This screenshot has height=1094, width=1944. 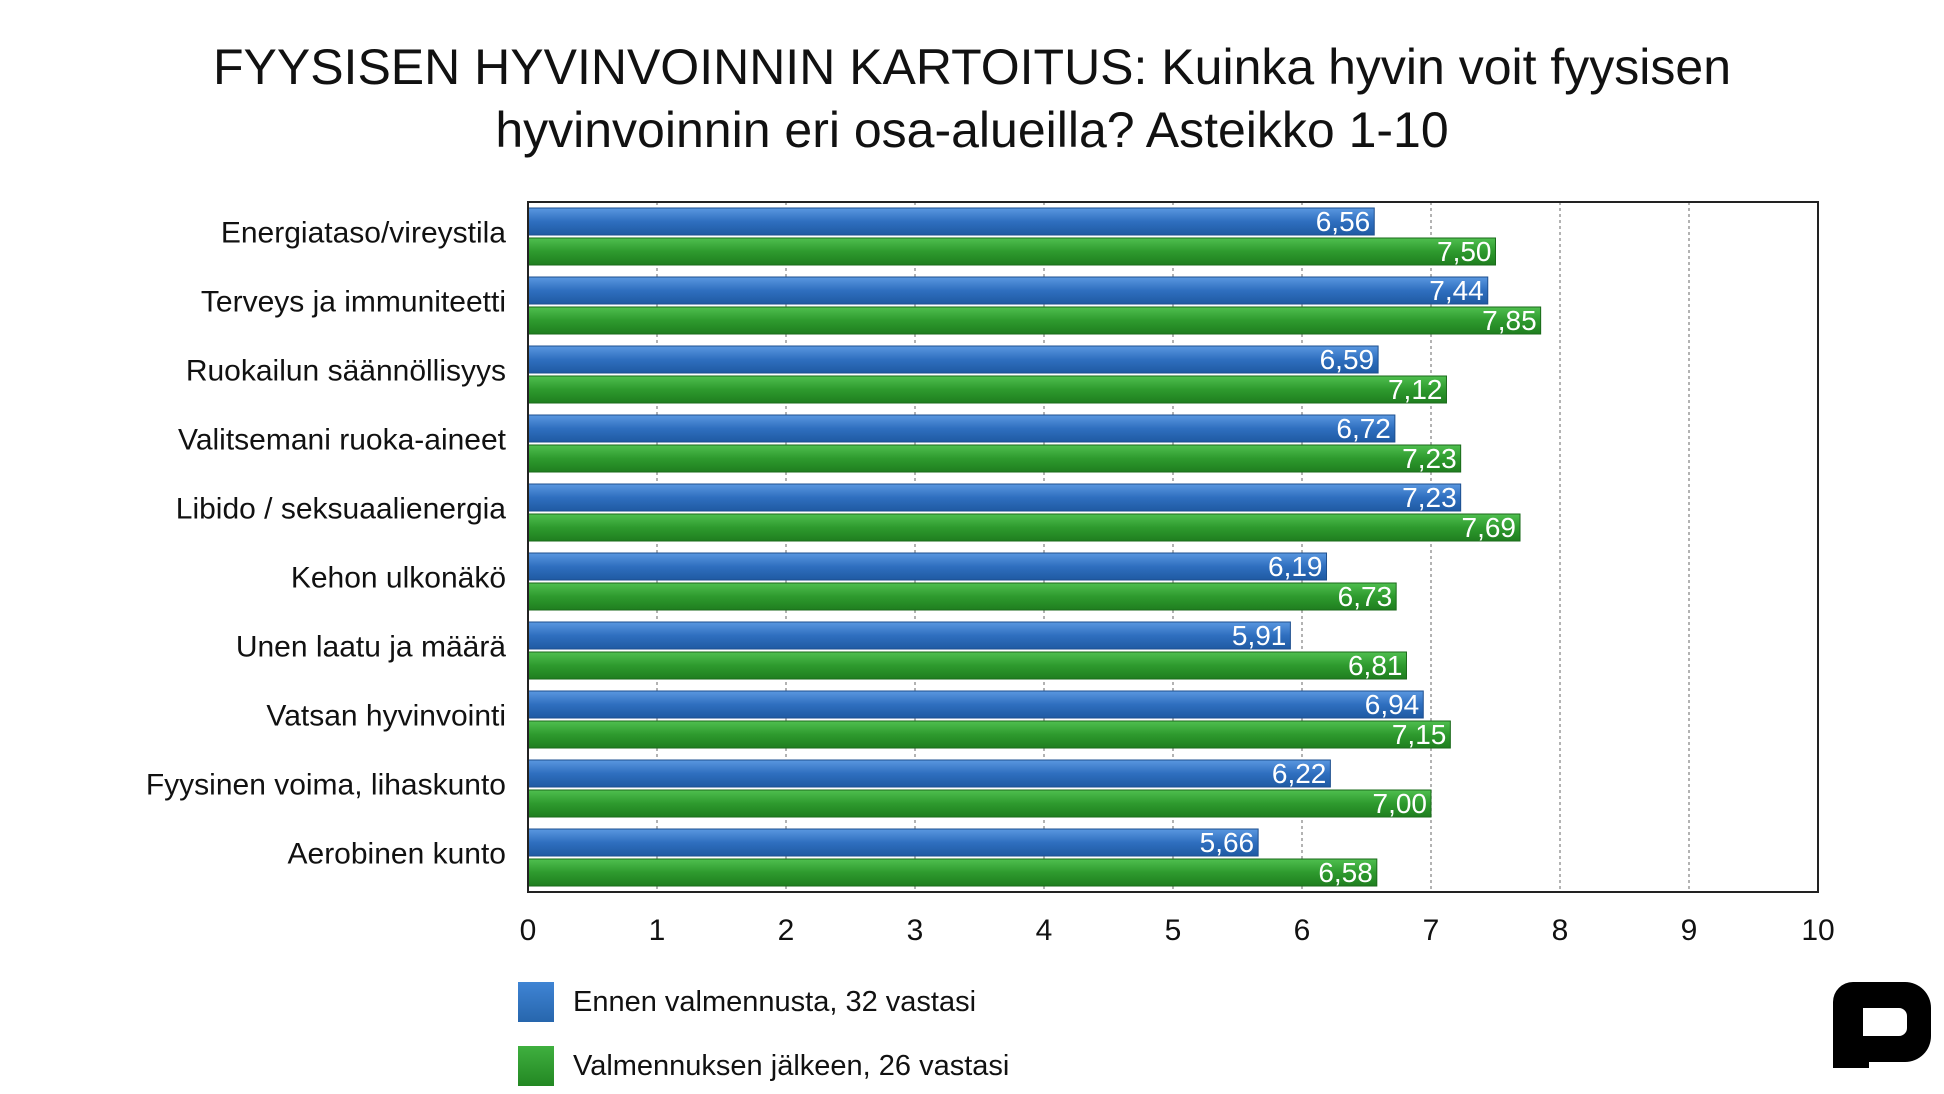 What do you see at coordinates (353, 302) in the screenshot?
I see `category-label: Terveys ja immuniteetti` at bounding box center [353, 302].